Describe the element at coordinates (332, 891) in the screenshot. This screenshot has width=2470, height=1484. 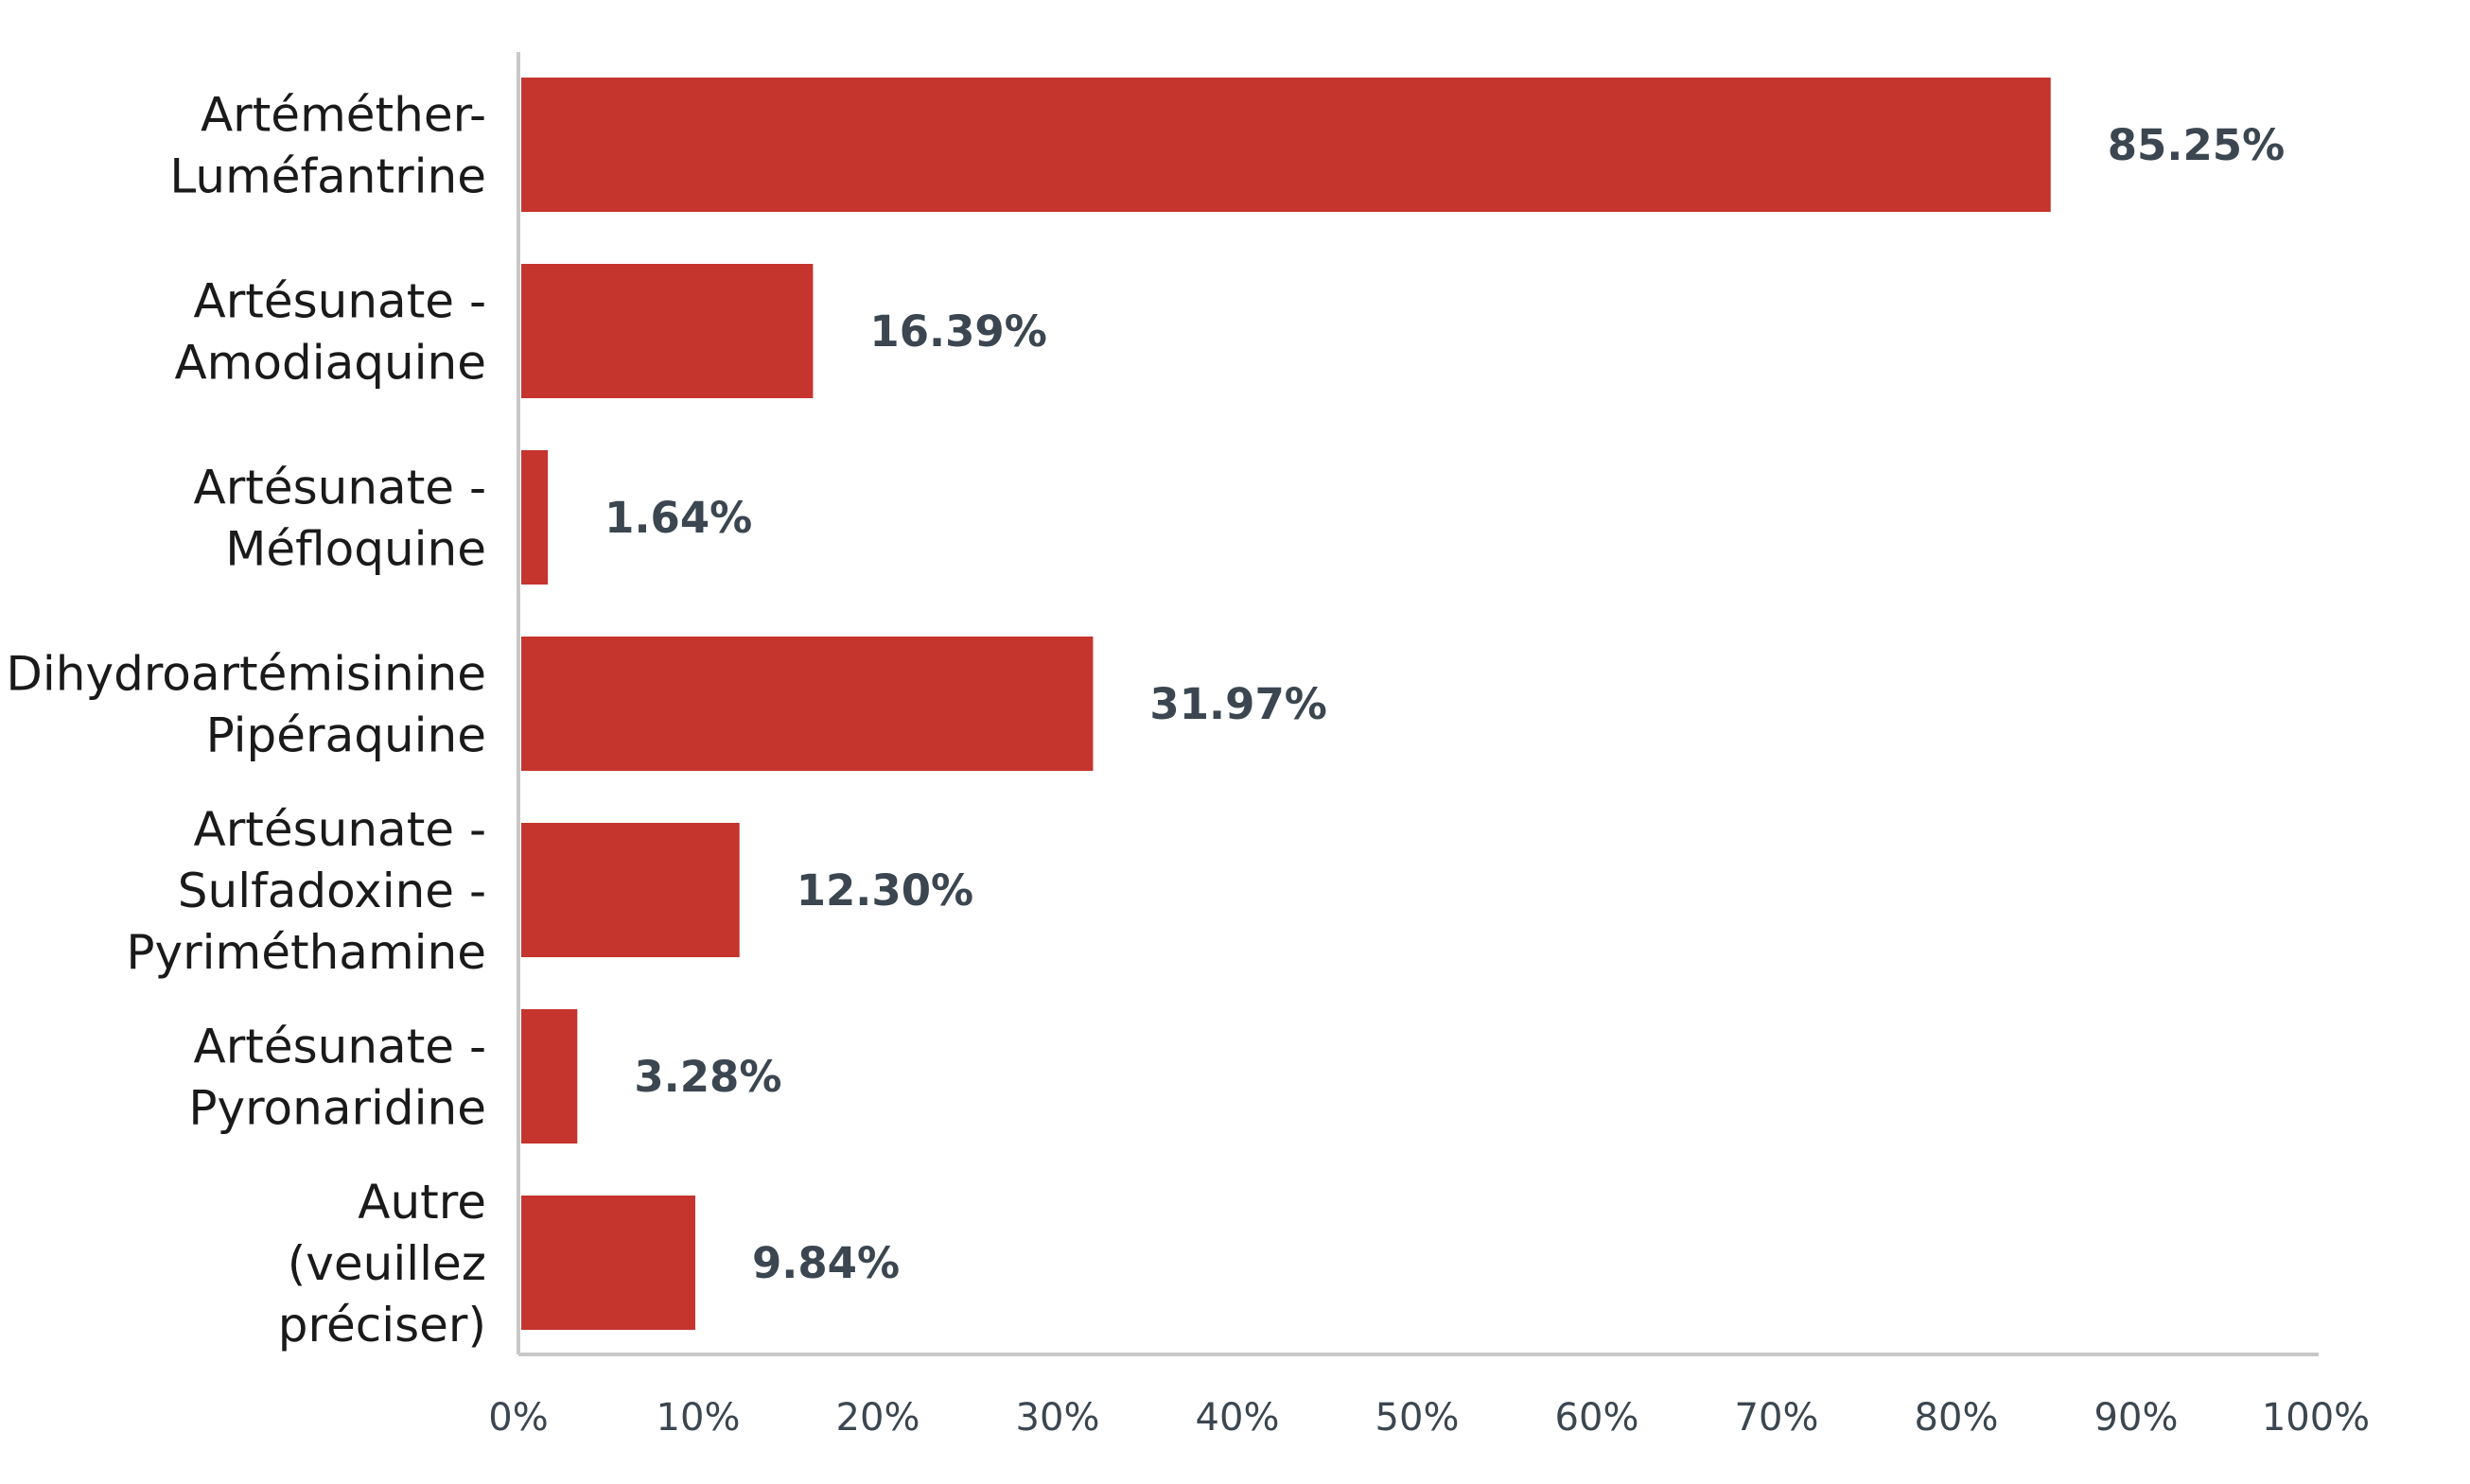
I see `category-label-line: Sulfadoxine -` at that location.